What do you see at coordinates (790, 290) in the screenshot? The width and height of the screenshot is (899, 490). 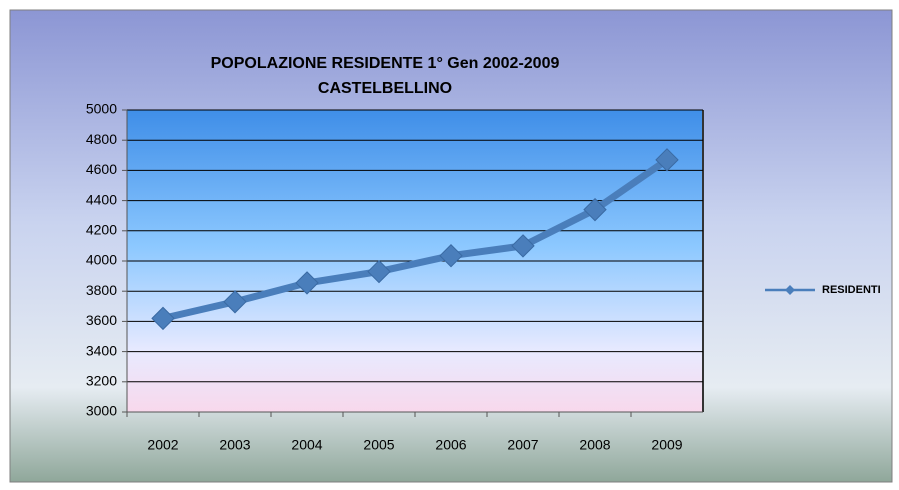 I see `legend-marker` at bounding box center [790, 290].